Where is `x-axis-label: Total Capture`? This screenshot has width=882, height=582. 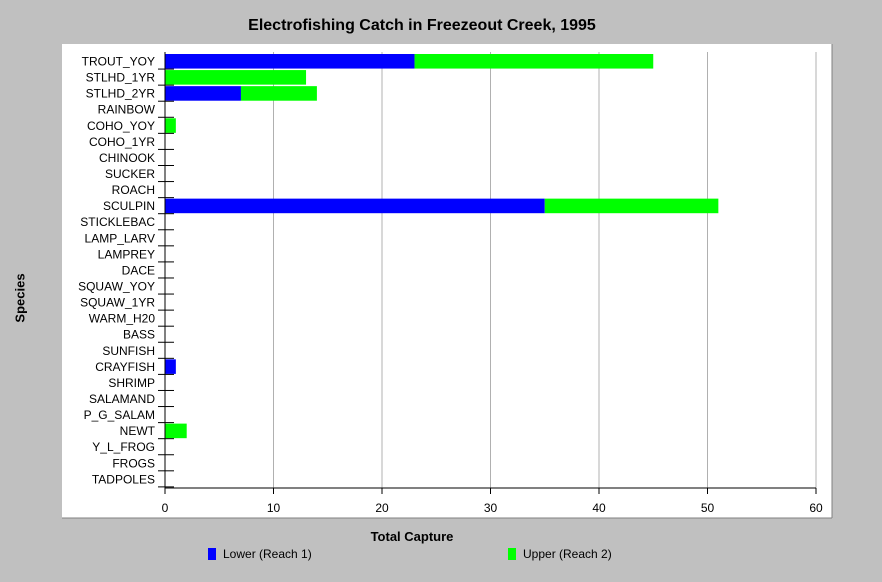
x-axis-label: Total Capture is located at coordinates (412, 536).